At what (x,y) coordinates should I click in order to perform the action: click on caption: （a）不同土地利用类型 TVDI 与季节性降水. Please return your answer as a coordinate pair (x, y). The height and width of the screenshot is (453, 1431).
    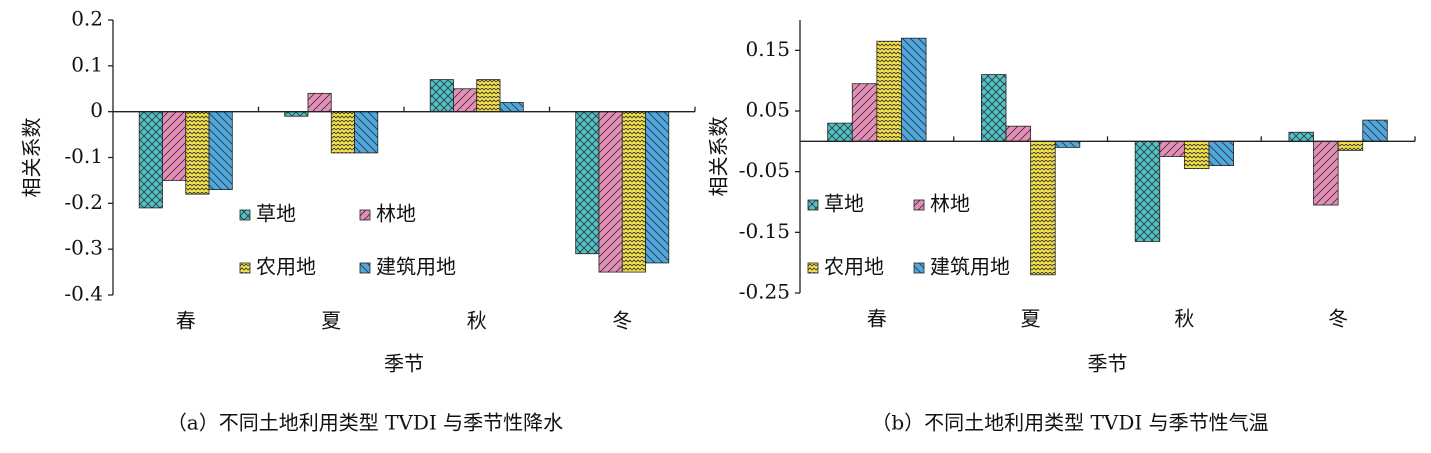
    Looking at the image, I should click on (365, 423).